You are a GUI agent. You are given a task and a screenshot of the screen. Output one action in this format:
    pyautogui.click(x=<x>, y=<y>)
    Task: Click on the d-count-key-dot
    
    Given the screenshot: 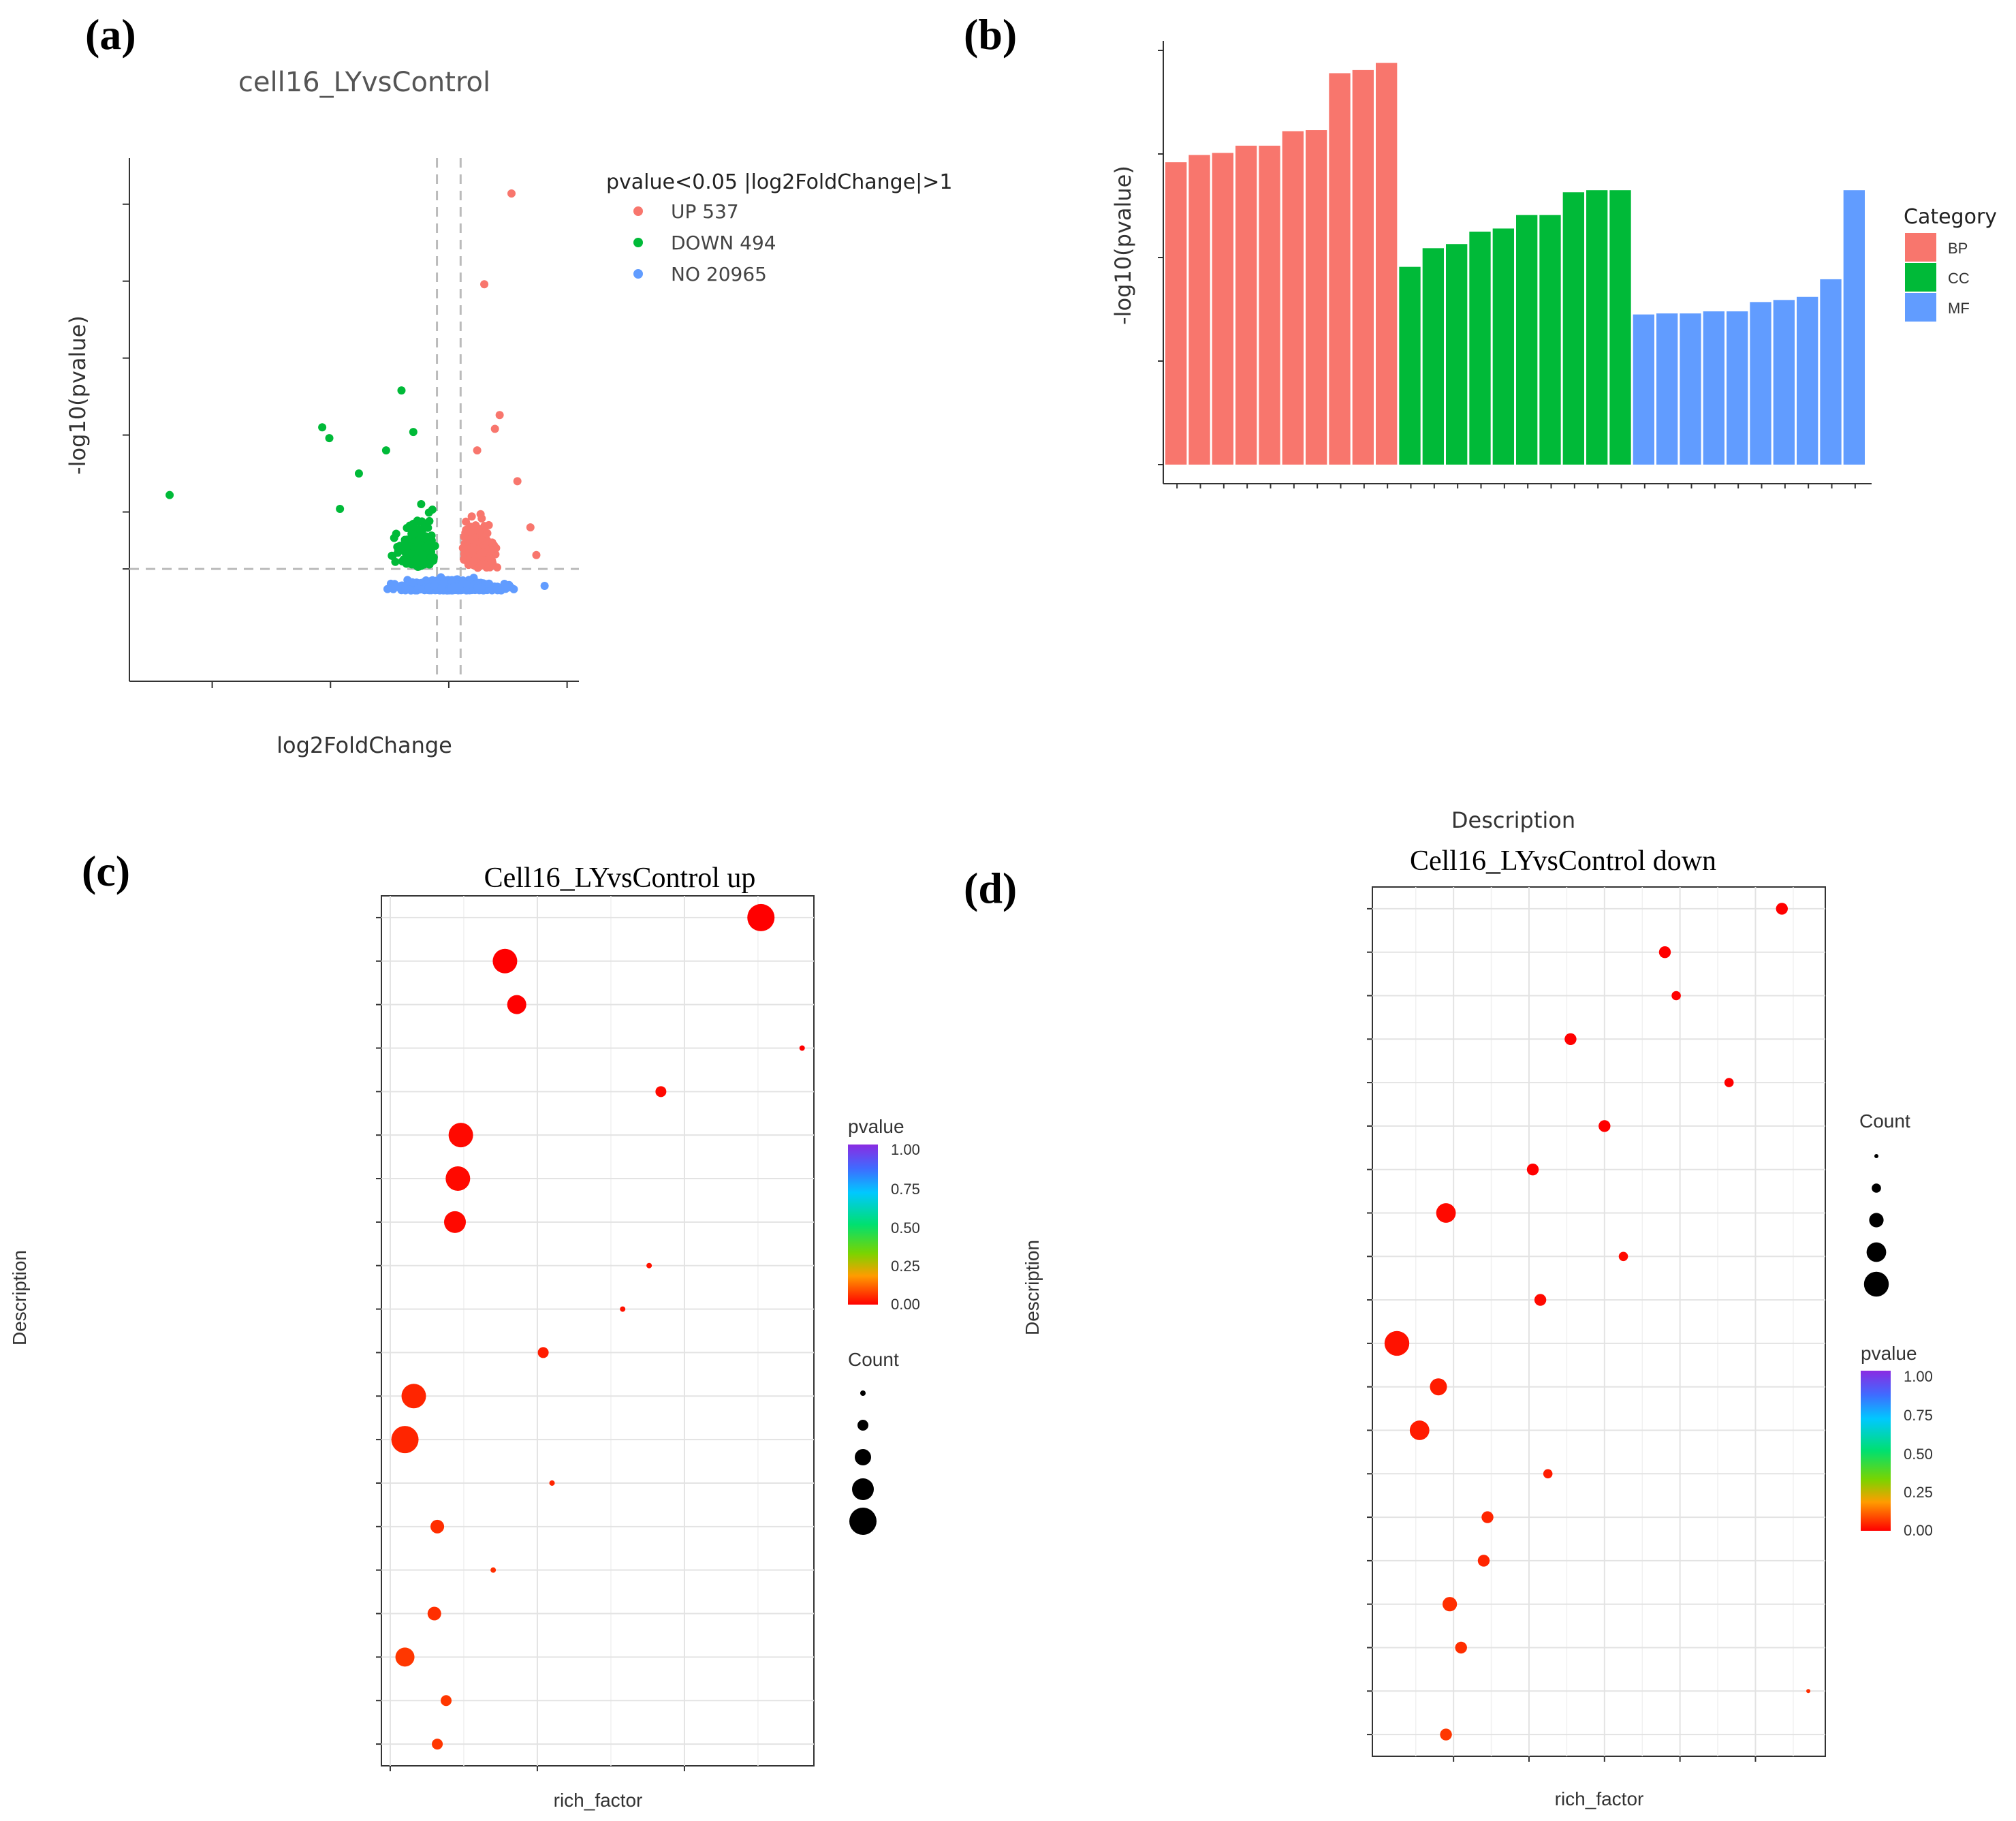 What is the action you would take?
    pyautogui.click(x=1876, y=1252)
    